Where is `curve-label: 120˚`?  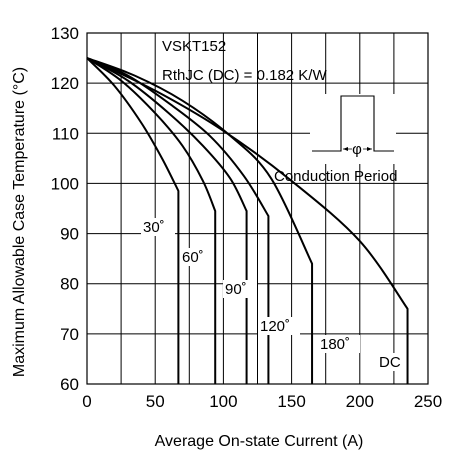
curve-label: 120˚ is located at coordinates (275, 326).